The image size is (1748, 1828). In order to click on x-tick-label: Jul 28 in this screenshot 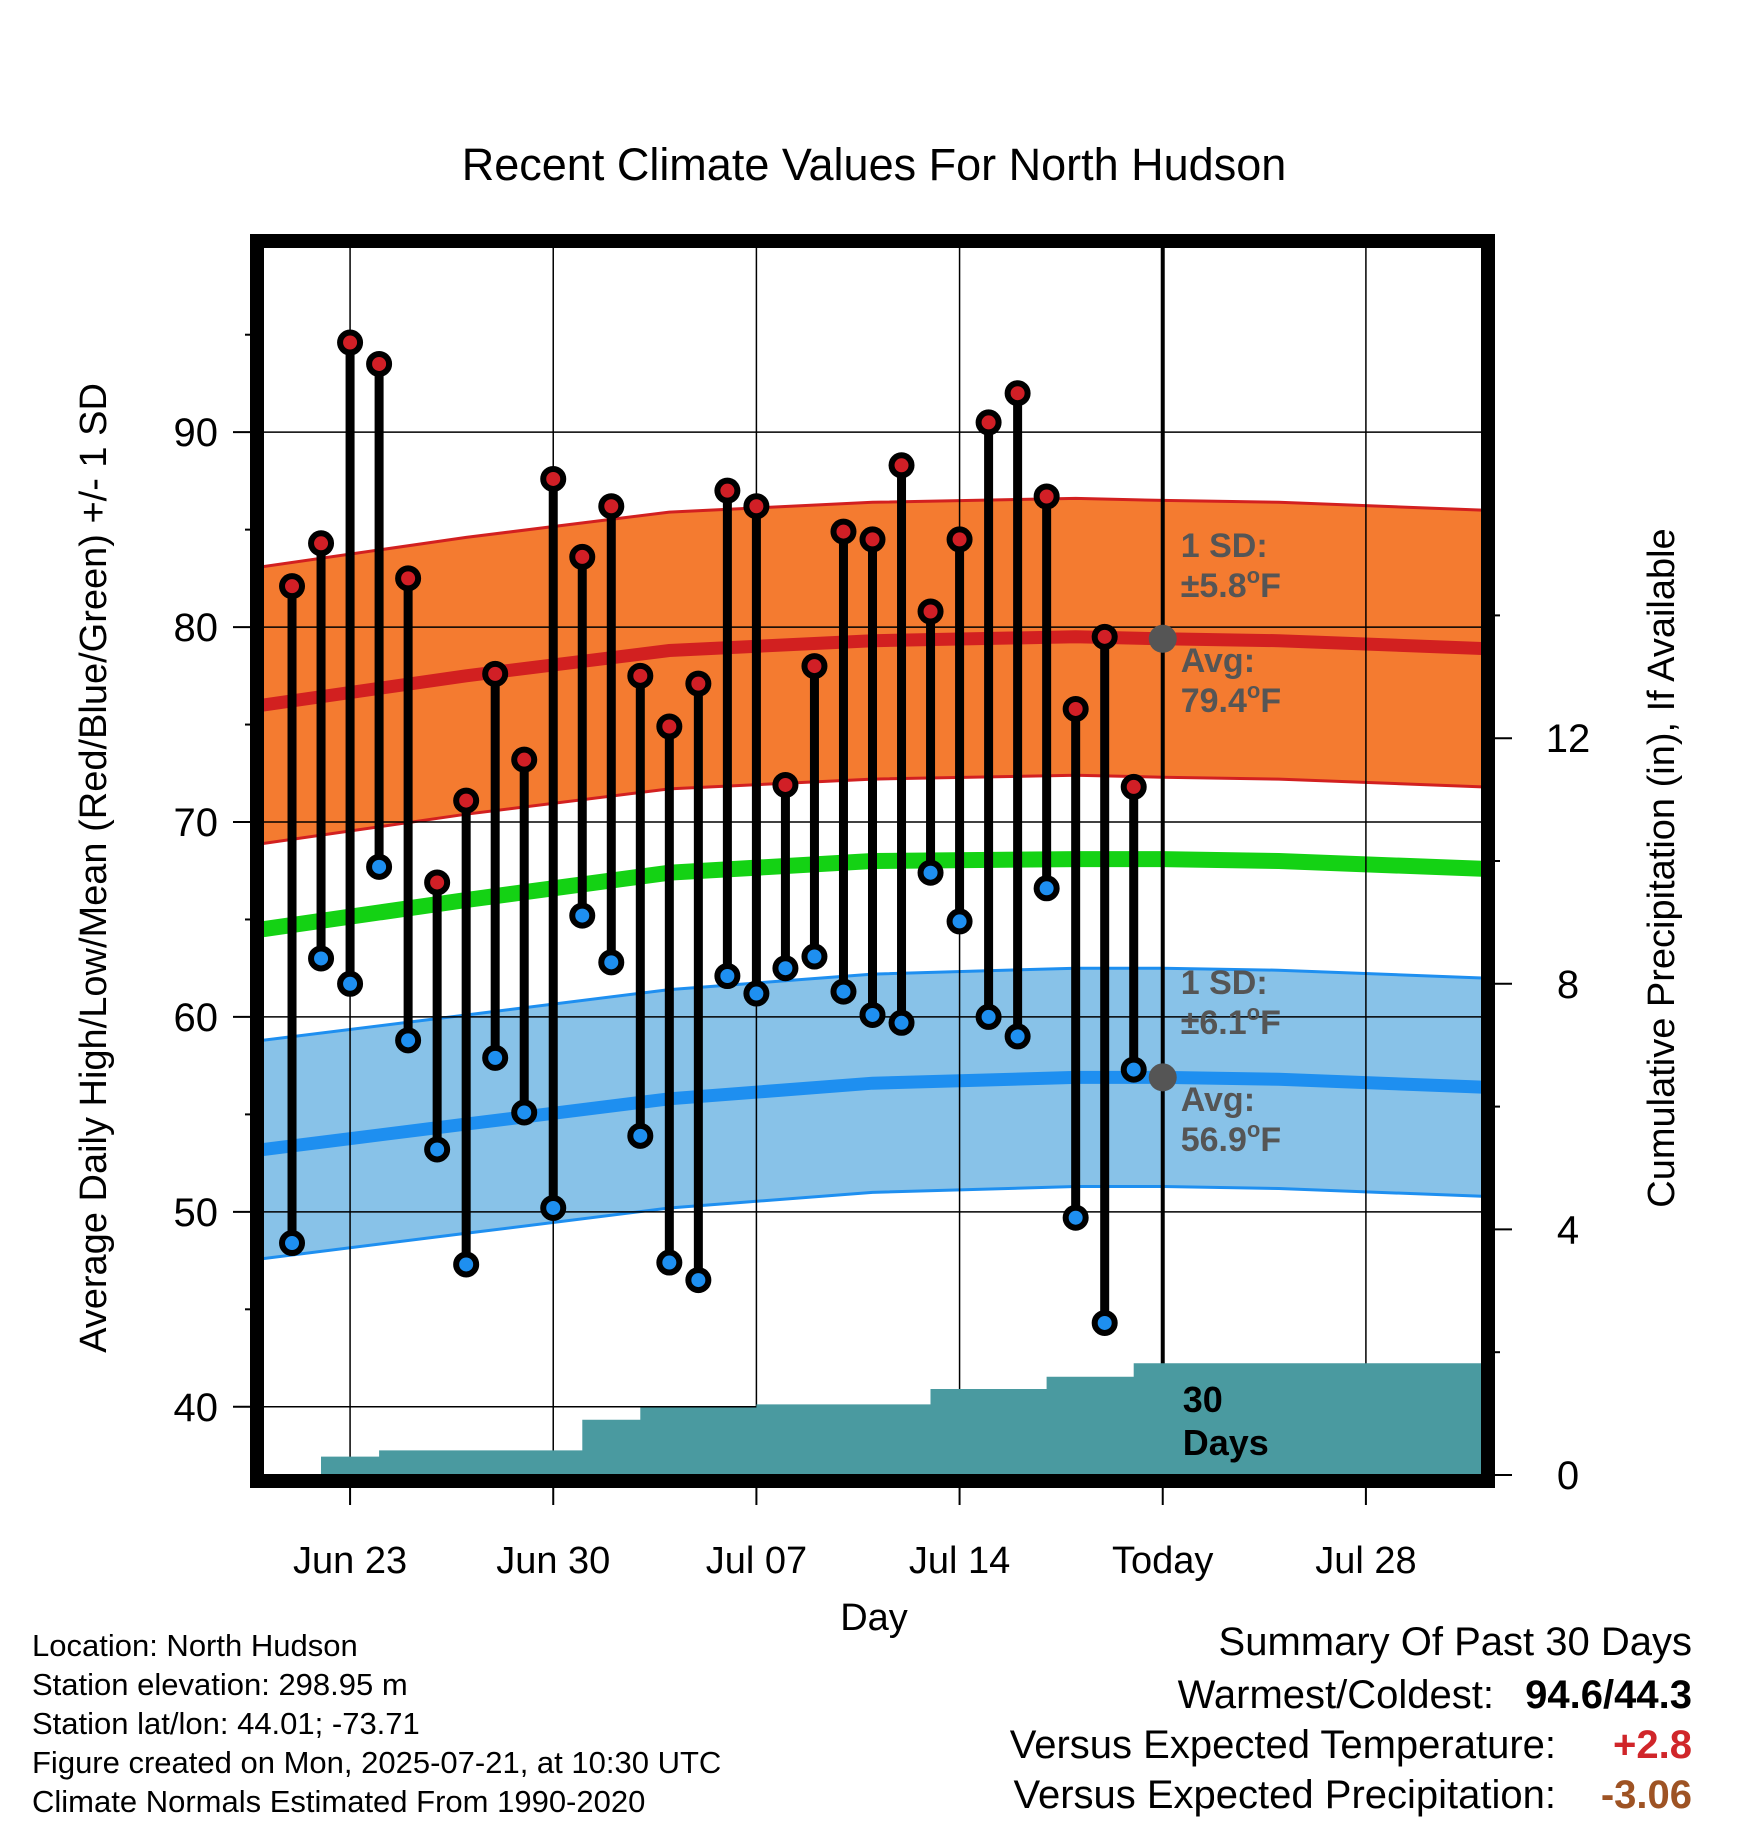, I will do `click(1365, 1561)`.